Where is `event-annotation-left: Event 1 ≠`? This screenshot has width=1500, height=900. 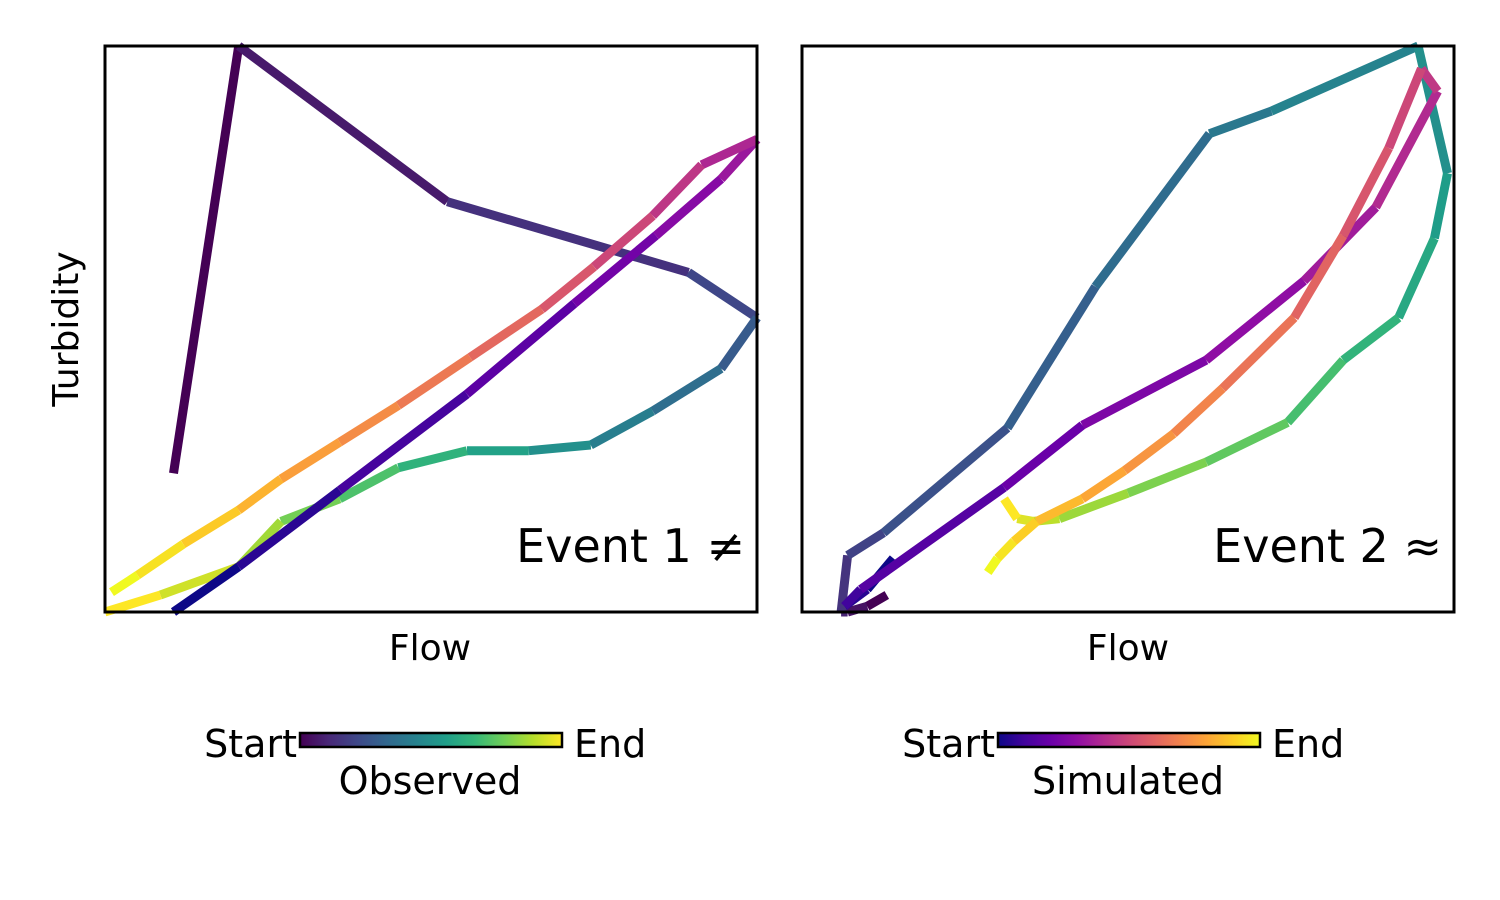
event-annotation-left: Event 1 ≠ is located at coordinates (630, 546).